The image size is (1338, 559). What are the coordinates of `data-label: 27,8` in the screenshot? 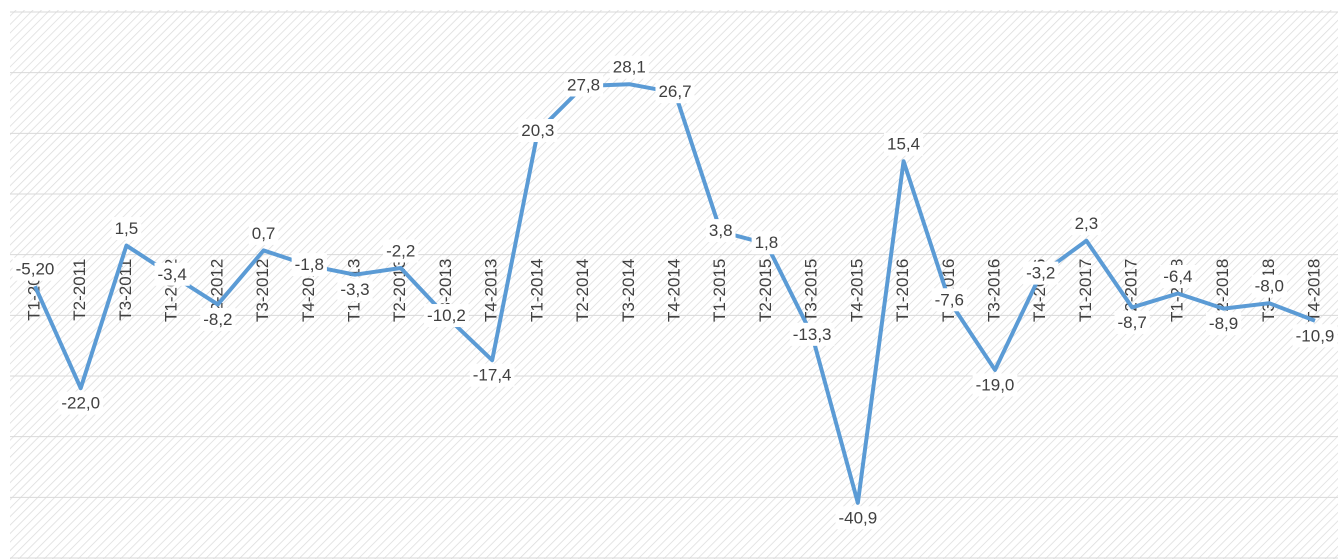 It's located at (584, 85).